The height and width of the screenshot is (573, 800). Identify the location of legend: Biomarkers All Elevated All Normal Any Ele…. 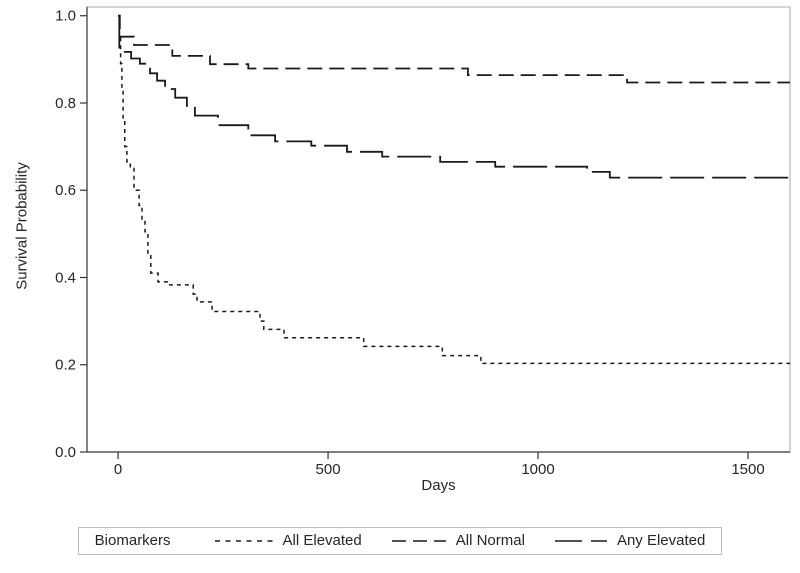
(400, 541).